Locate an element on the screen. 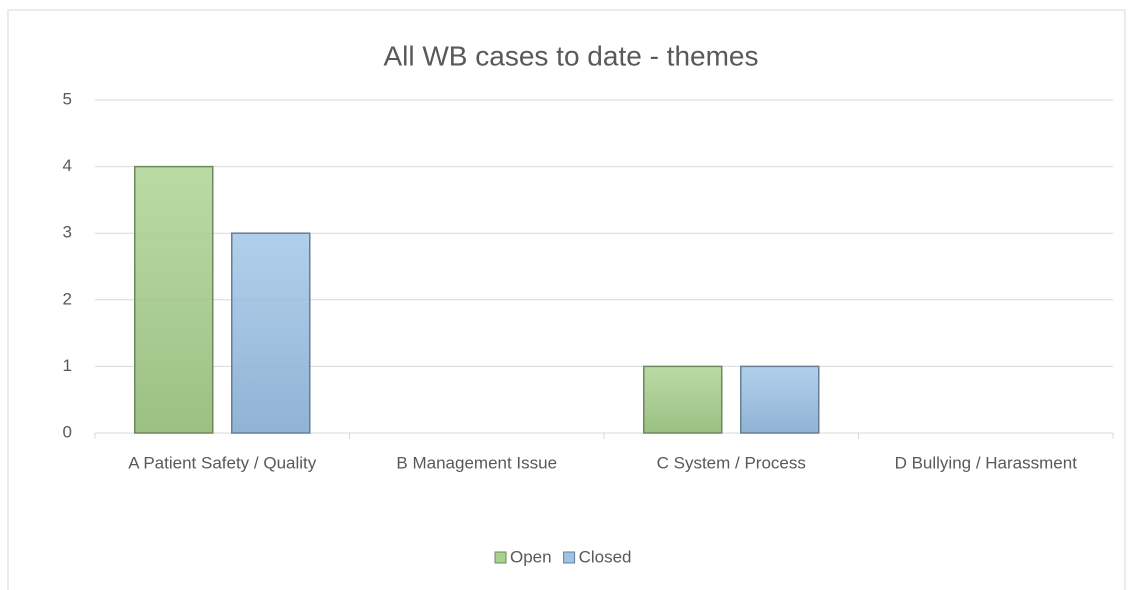  y-tick-label: 5 is located at coordinates (67, 98).